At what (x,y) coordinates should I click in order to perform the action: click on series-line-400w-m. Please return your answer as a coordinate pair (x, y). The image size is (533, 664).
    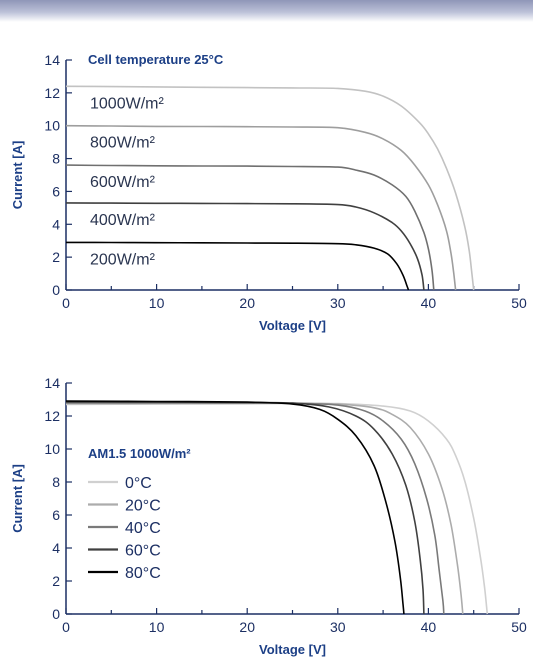
    Looking at the image, I should click on (245, 246).